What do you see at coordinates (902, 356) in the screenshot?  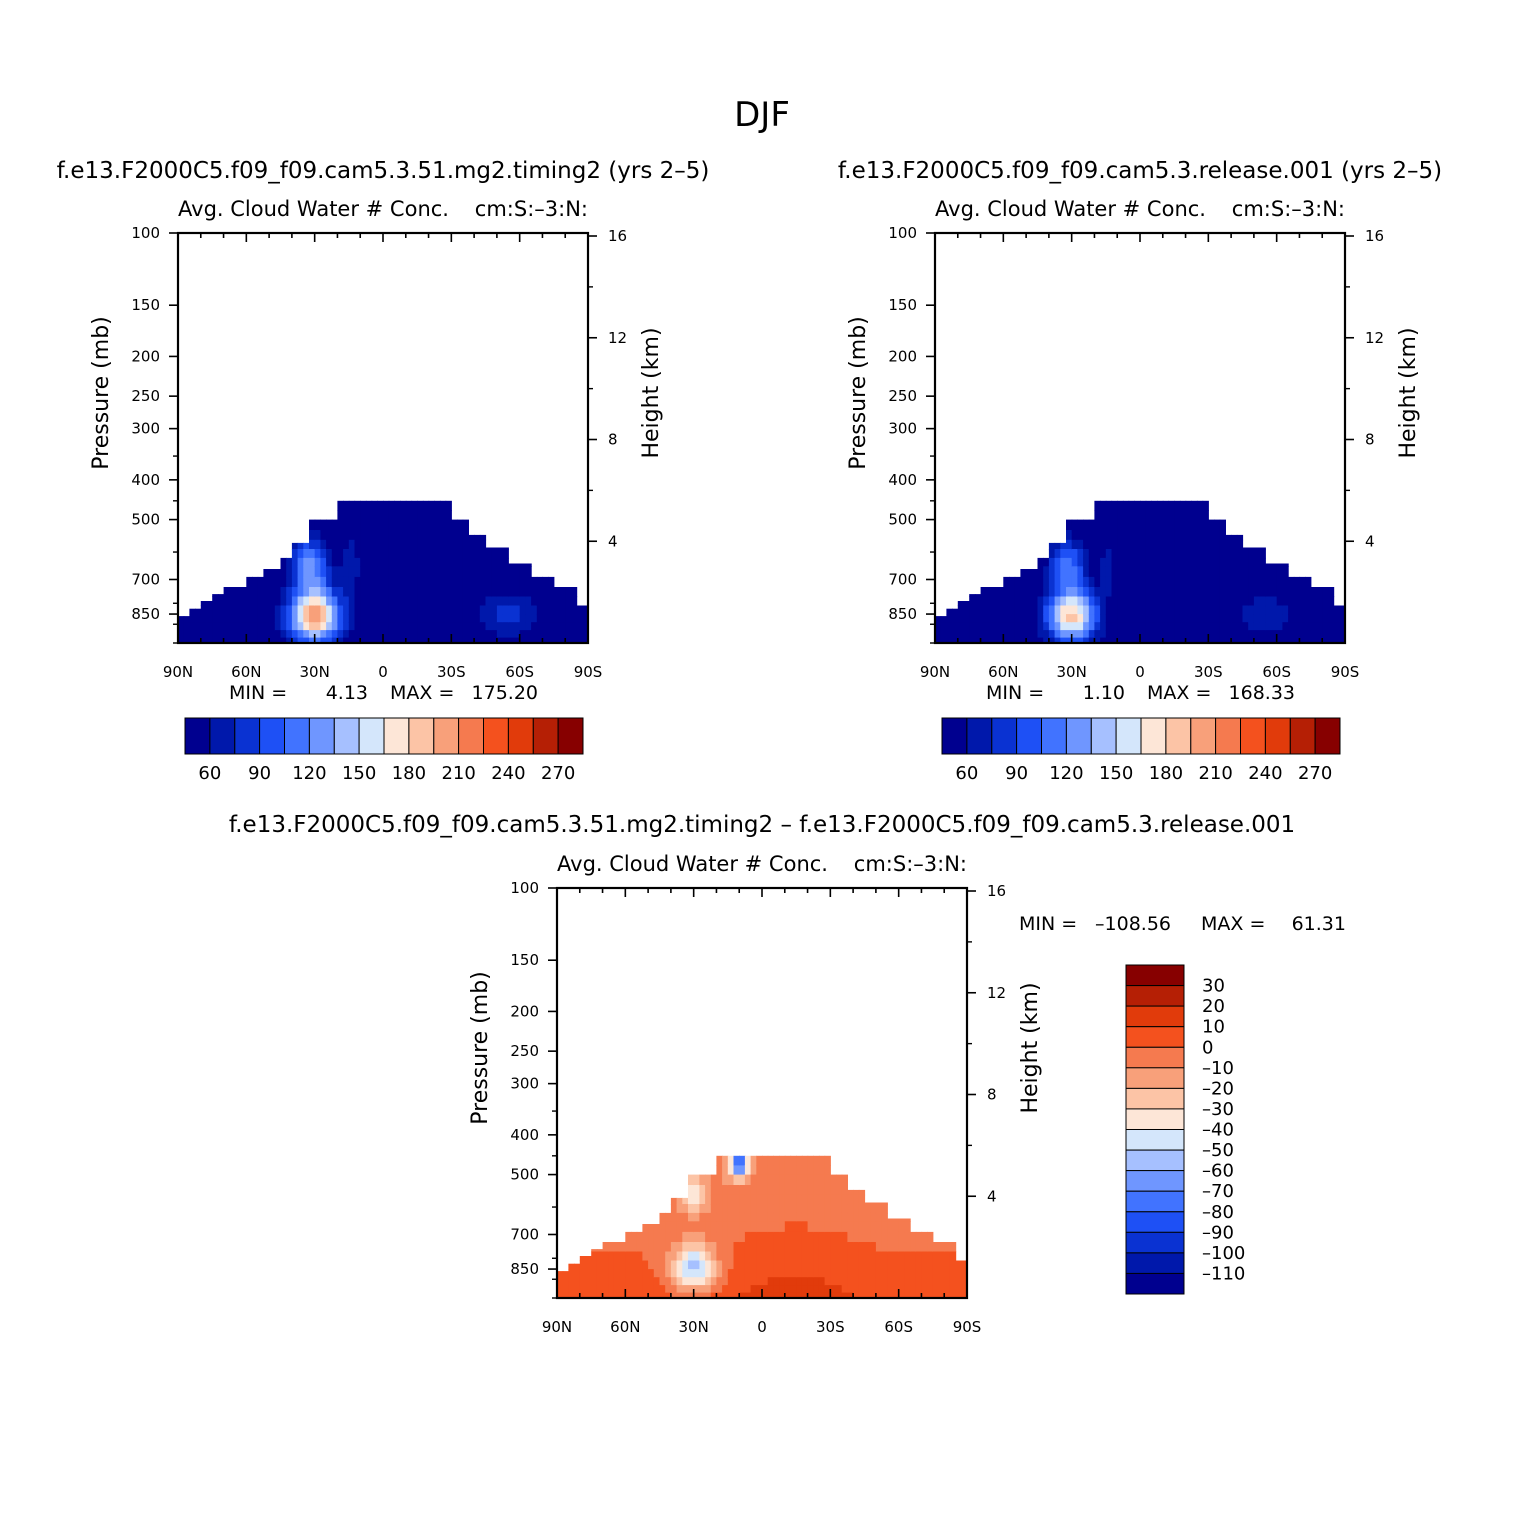 I see `y-tick-label: 200` at bounding box center [902, 356].